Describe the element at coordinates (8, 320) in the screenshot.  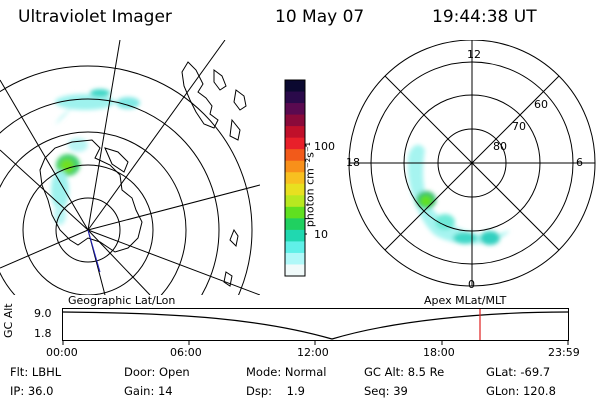
I see `altitude-ylabel: GC Alt` at that location.